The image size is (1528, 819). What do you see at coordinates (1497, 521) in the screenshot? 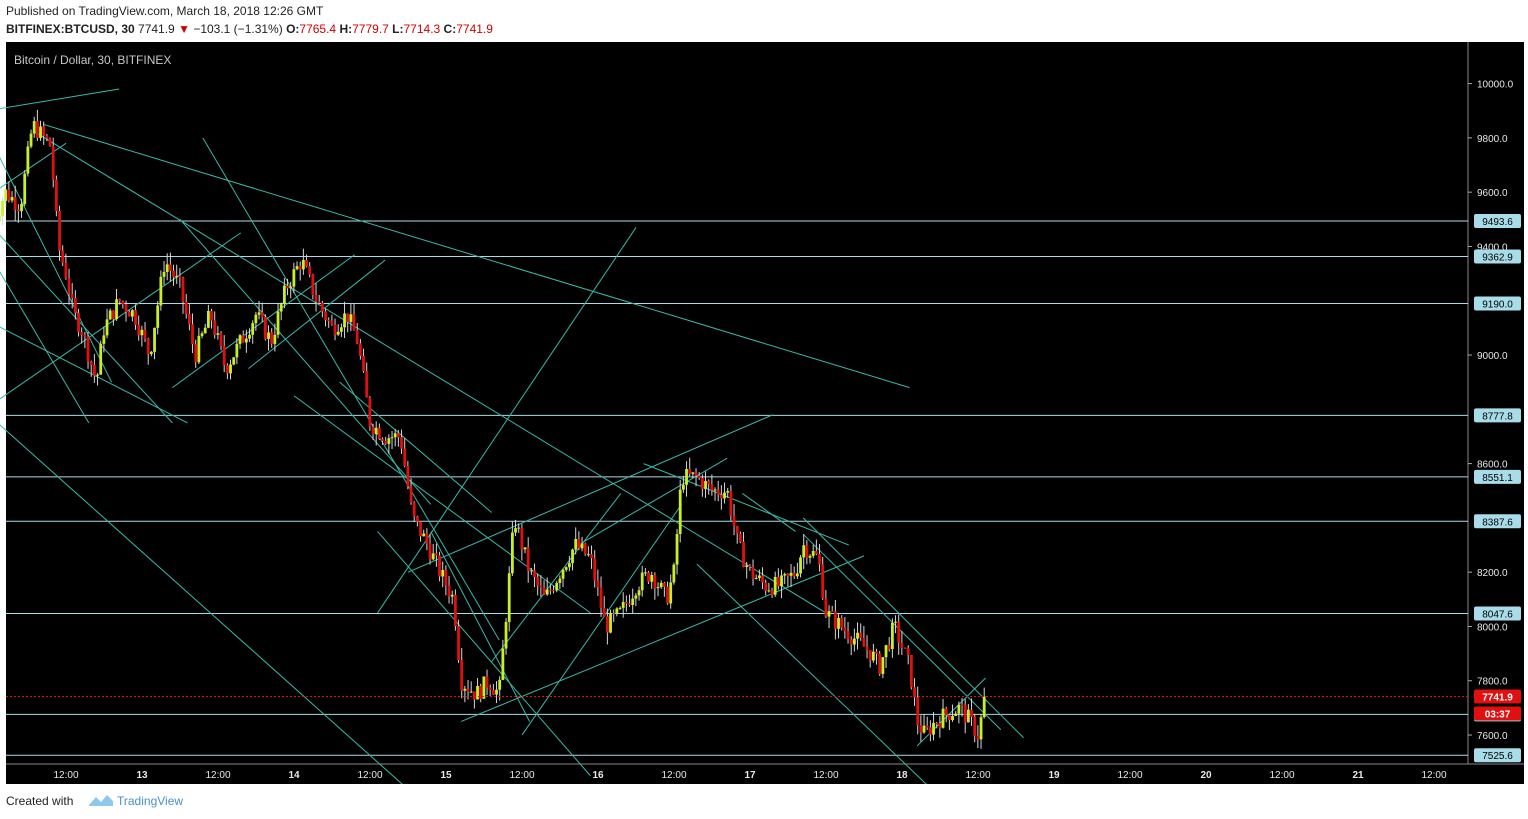
I see `level-tag: 8387.6` at bounding box center [1497, 521].